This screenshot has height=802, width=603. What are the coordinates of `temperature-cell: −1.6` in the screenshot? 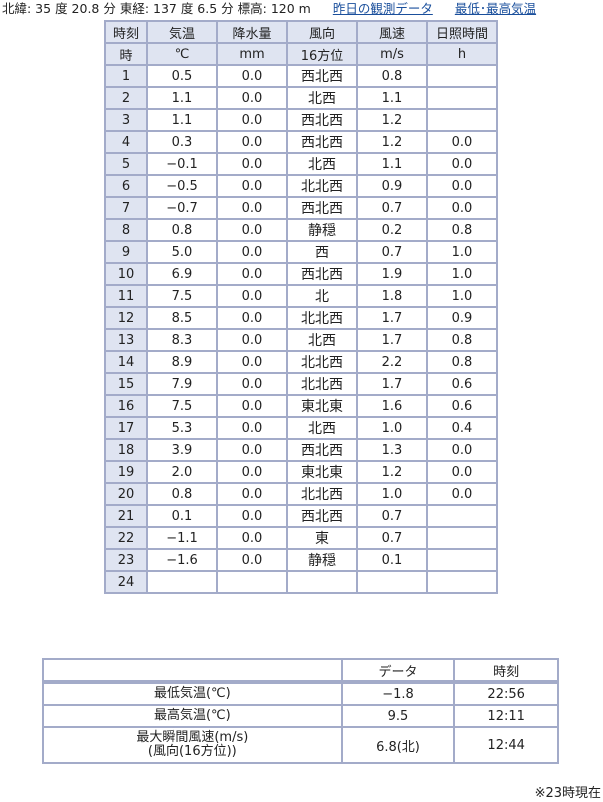 It's located at (182, 560).